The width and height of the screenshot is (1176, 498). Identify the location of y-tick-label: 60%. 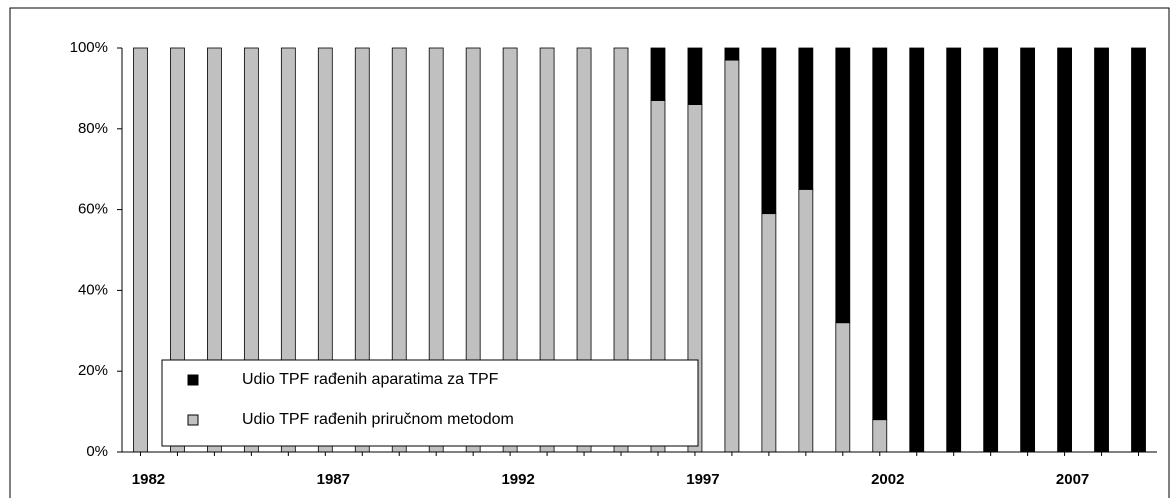
(93, 209).